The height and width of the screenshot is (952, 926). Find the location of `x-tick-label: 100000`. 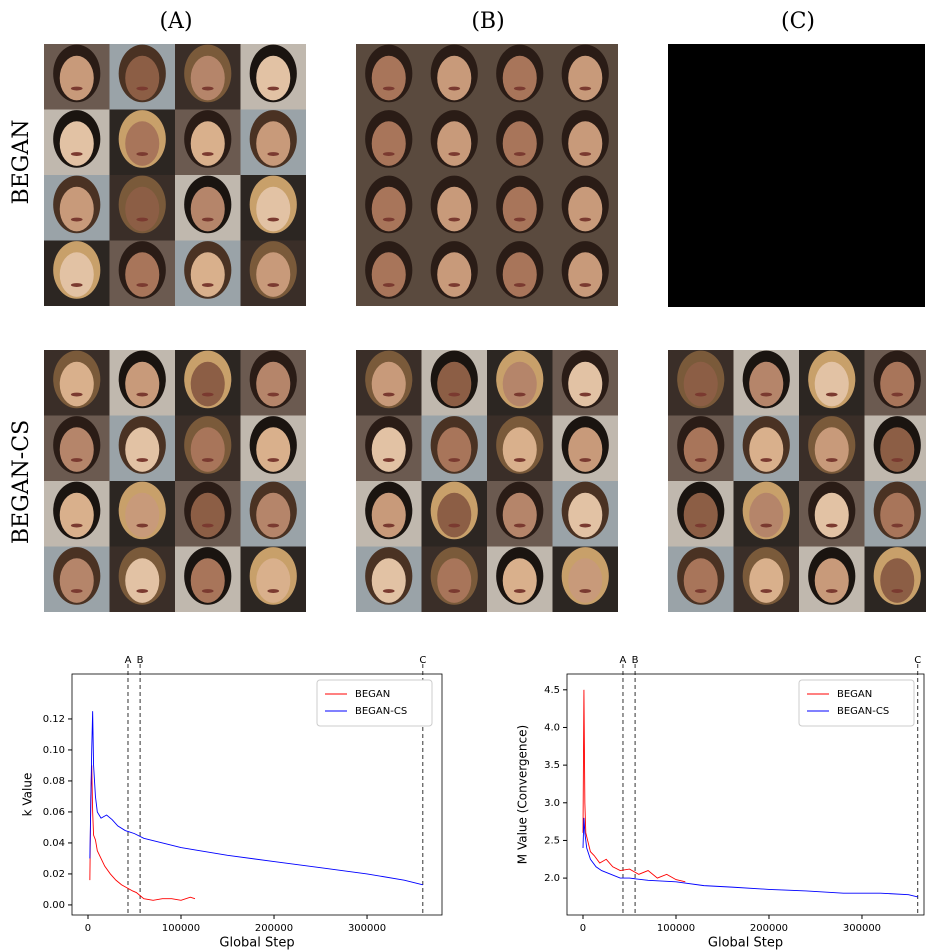

x-tick-label: 100000 is located at coordinates (181, 928).